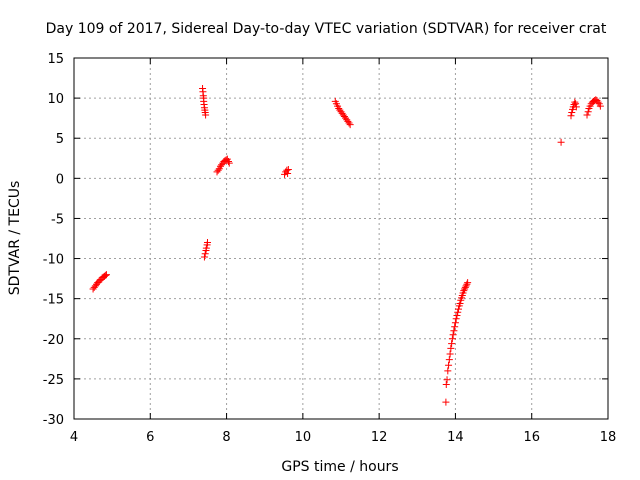 This screenshot has height=480, width=640. I want to click on x-tick-label: 8, so click(226, 437).